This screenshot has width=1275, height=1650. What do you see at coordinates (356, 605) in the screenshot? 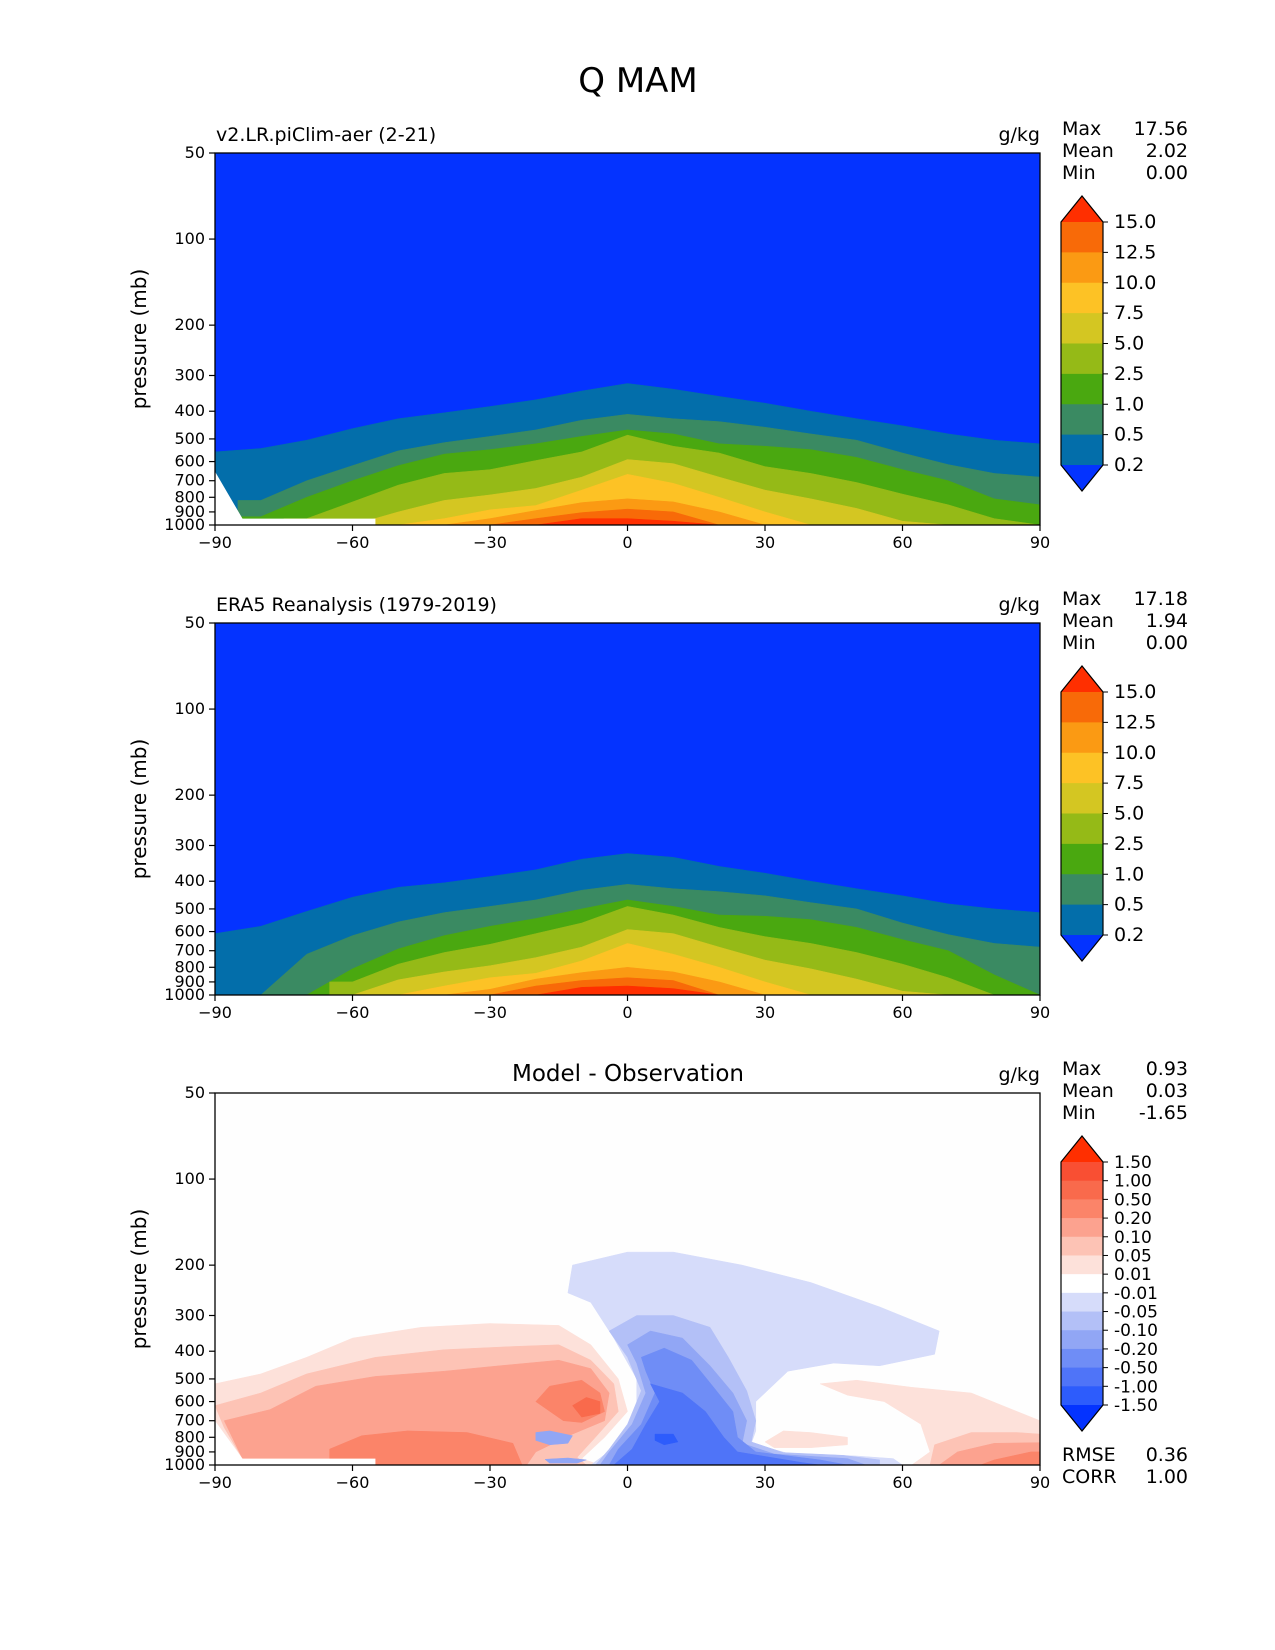
I see `panel-observation-left-label: ERA5 Reanalysis (1979-2019)` at bounding box center [356, 605].